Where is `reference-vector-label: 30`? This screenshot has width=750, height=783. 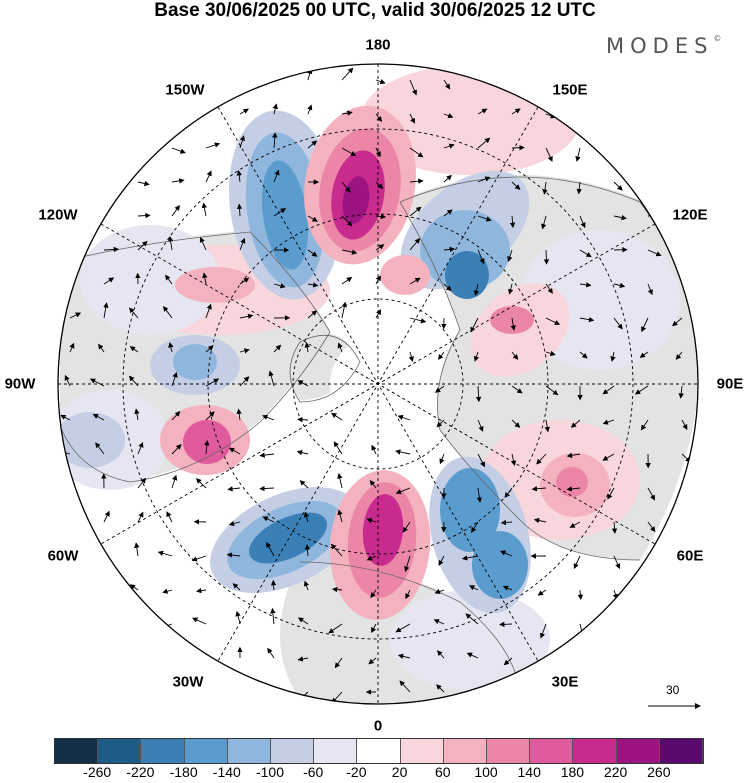
reference-vector-label: 30 is located at coordinates (673, 690).